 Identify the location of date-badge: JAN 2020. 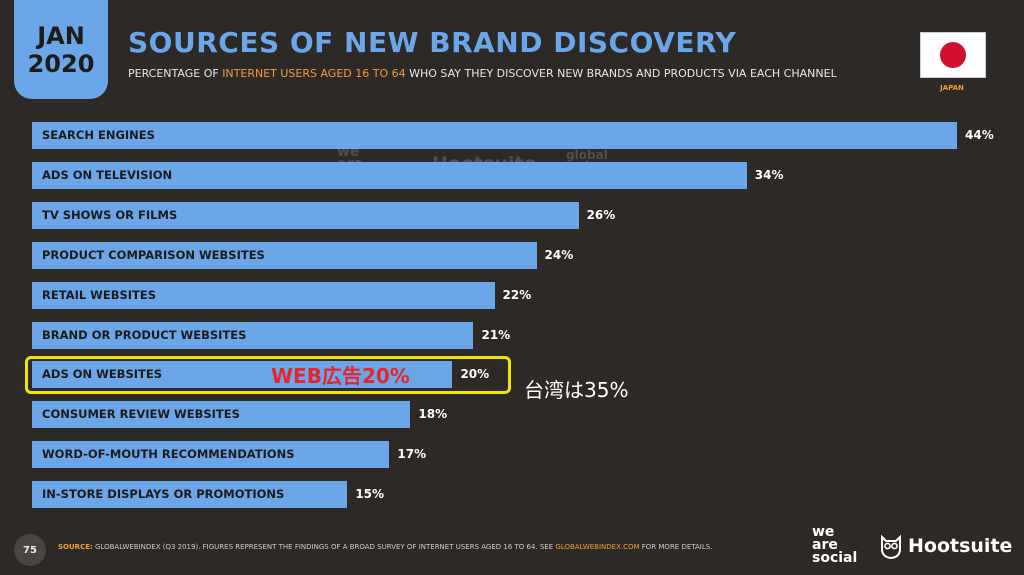
(61, 49).